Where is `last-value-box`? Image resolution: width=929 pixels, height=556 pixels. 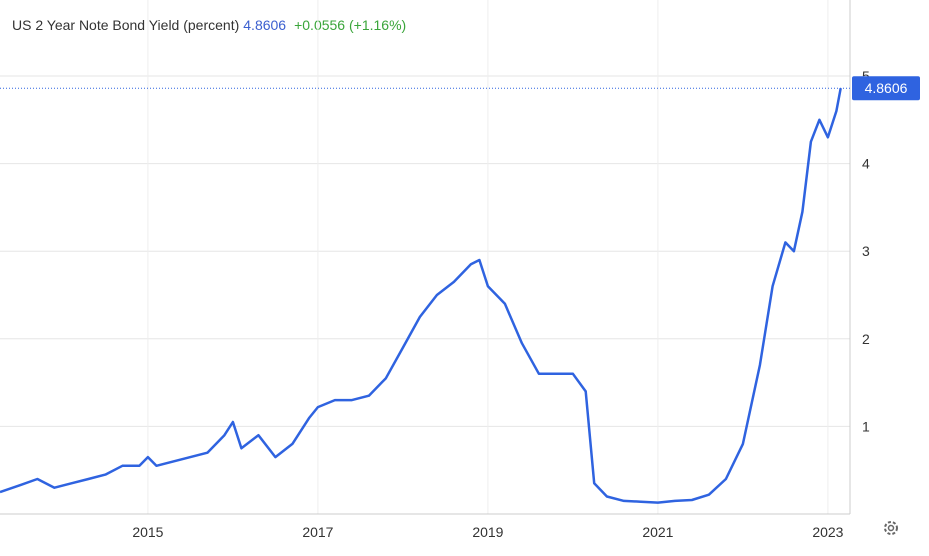
last-value-box is located at coordinates (886, 88).